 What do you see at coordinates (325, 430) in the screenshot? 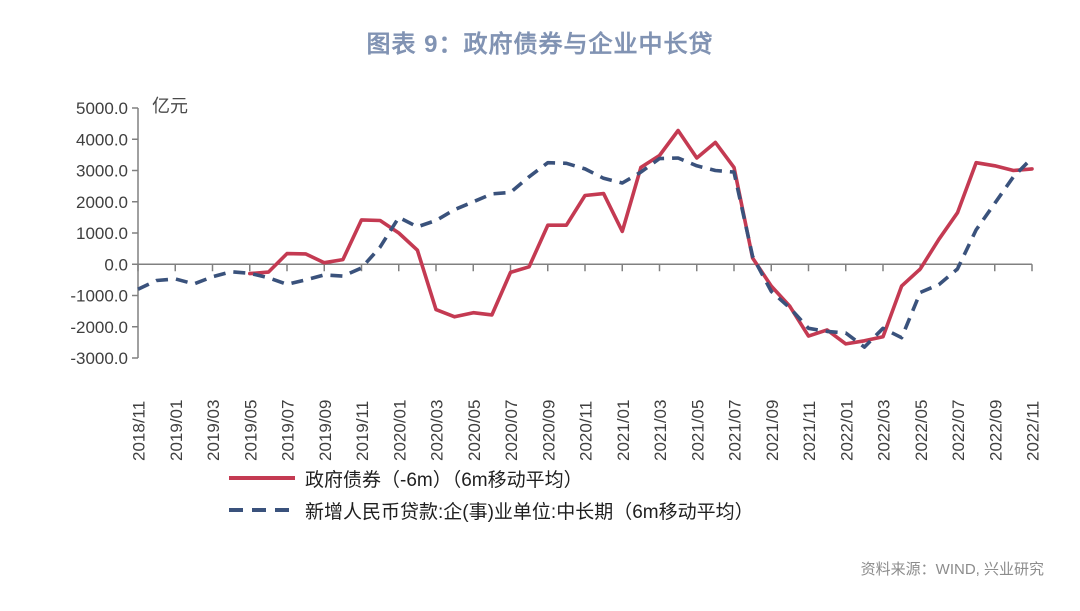
I see `x-tick-label: 2019/09` at bounding box center [325, 430].